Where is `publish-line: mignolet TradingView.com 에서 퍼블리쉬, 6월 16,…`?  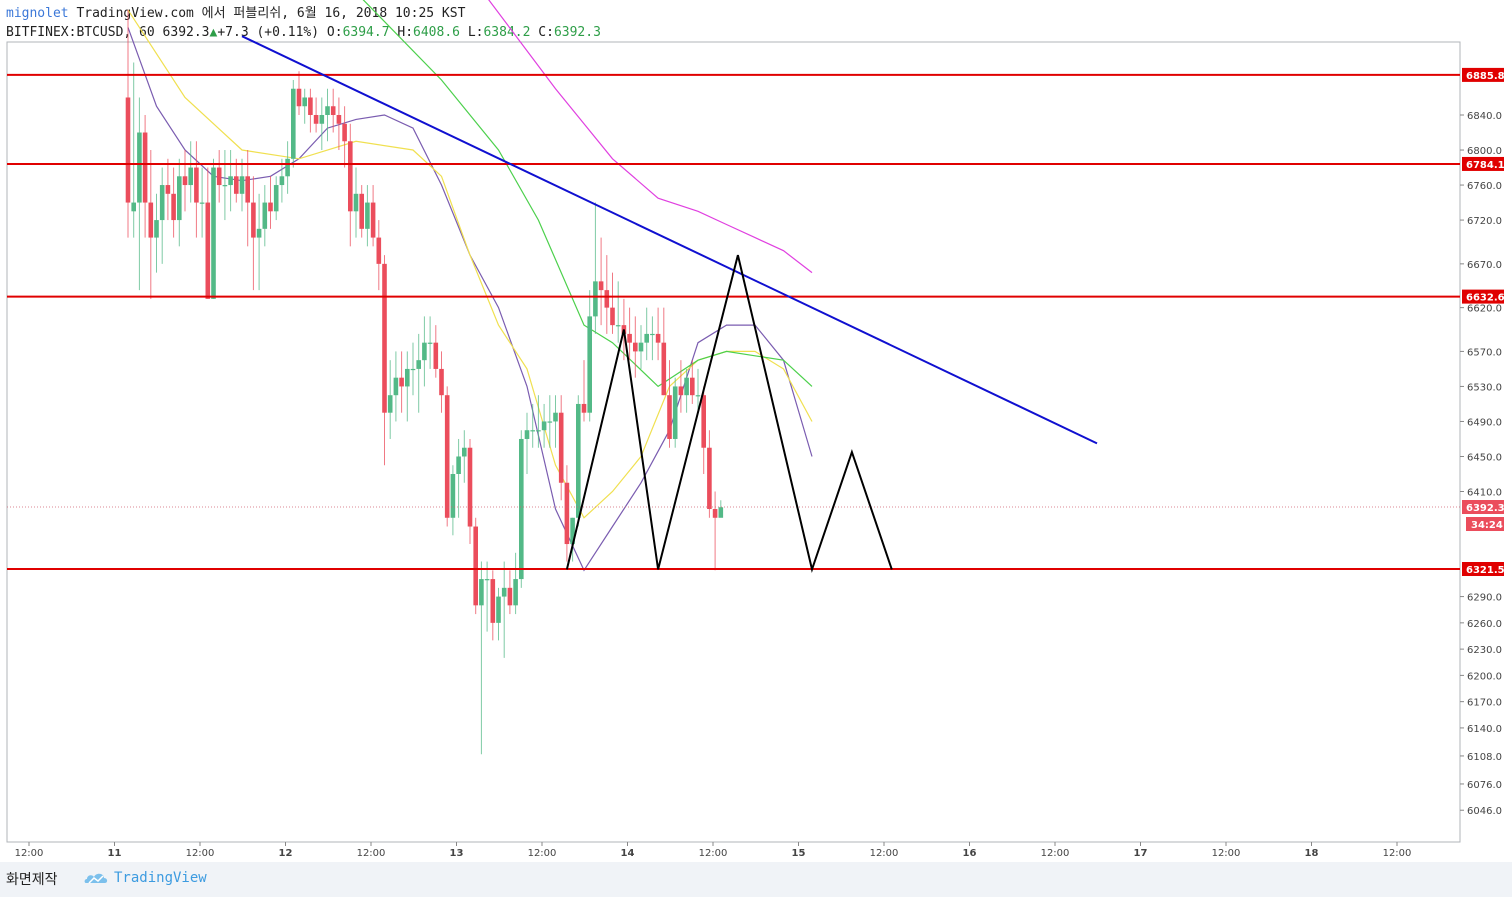 publish-line: mignolet TradingView.com 에서 퍼블리쉬, 6월 16,… is located at coordinates (303, 13).